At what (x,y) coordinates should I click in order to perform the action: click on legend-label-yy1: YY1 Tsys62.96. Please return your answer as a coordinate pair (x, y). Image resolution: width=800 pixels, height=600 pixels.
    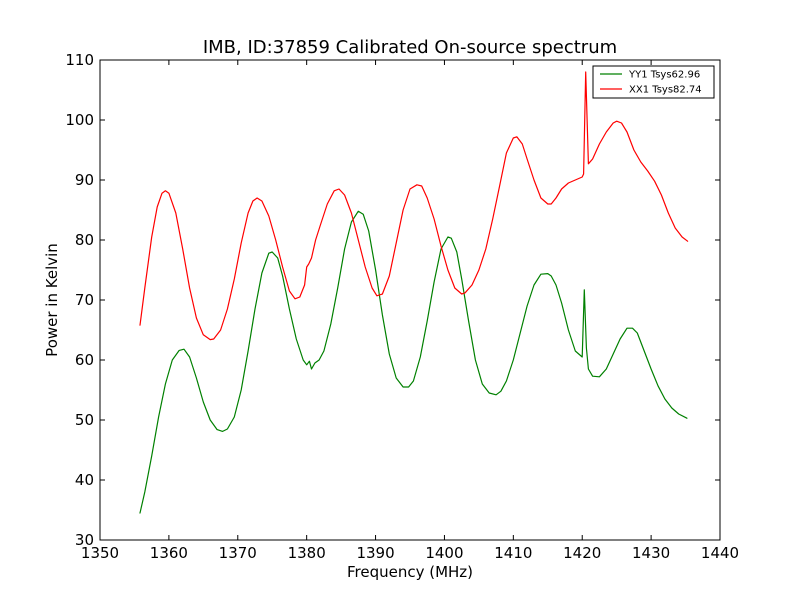
    Looking at the image, I should click on (664, 75).